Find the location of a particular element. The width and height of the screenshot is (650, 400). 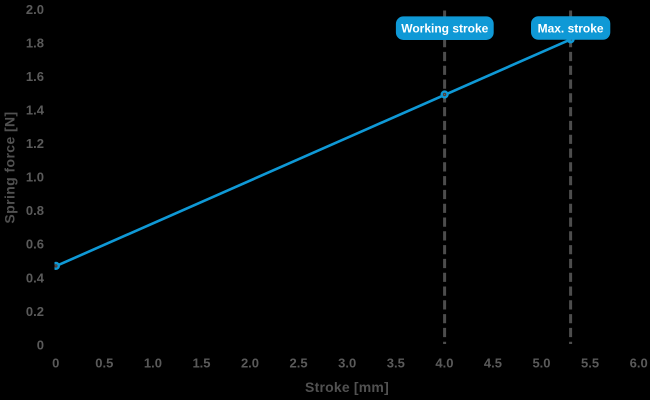

svg-text: Spring force [N] is located at coordinates (10, 167).